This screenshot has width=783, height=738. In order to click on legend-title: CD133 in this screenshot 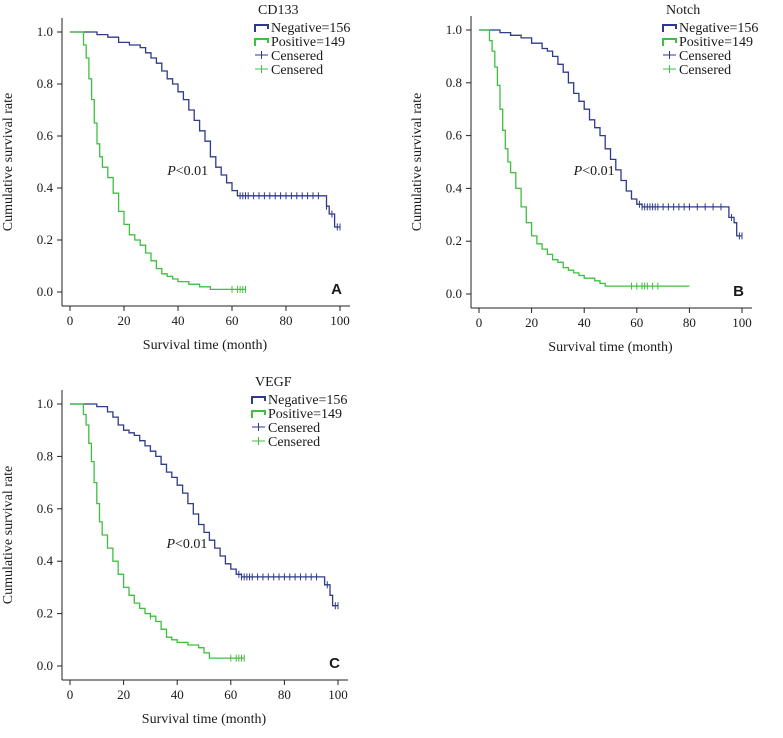, I will do `click(278, 10)`.